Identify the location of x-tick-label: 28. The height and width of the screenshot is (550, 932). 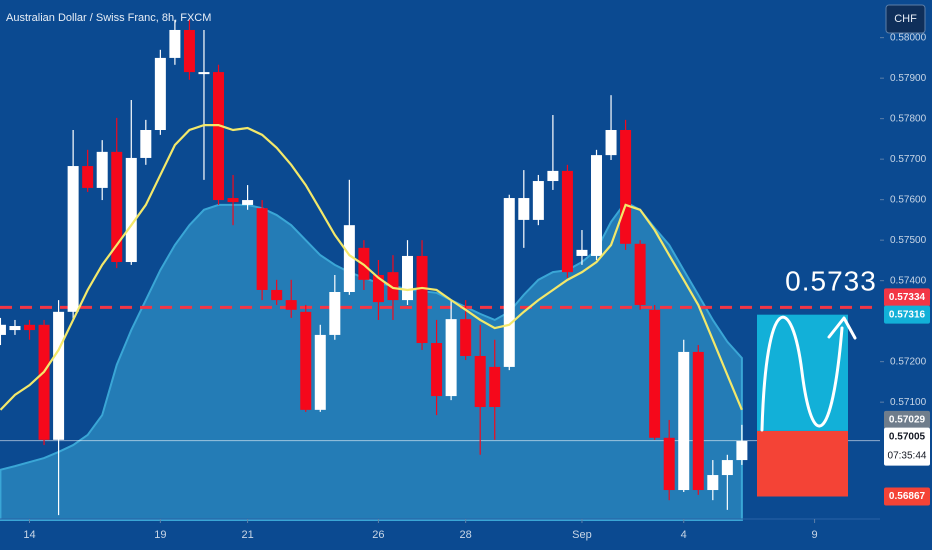
(466, 535).